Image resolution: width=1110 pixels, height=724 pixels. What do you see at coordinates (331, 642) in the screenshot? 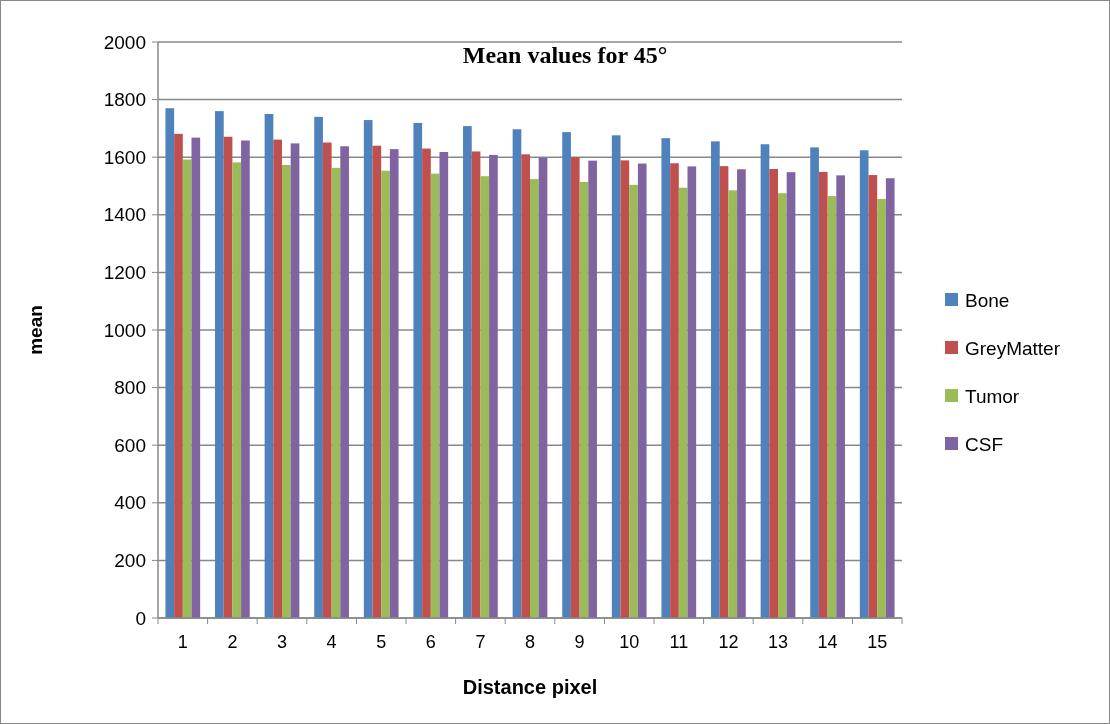
I see `x-tick-label: 4` at bounding box center [331, 642].